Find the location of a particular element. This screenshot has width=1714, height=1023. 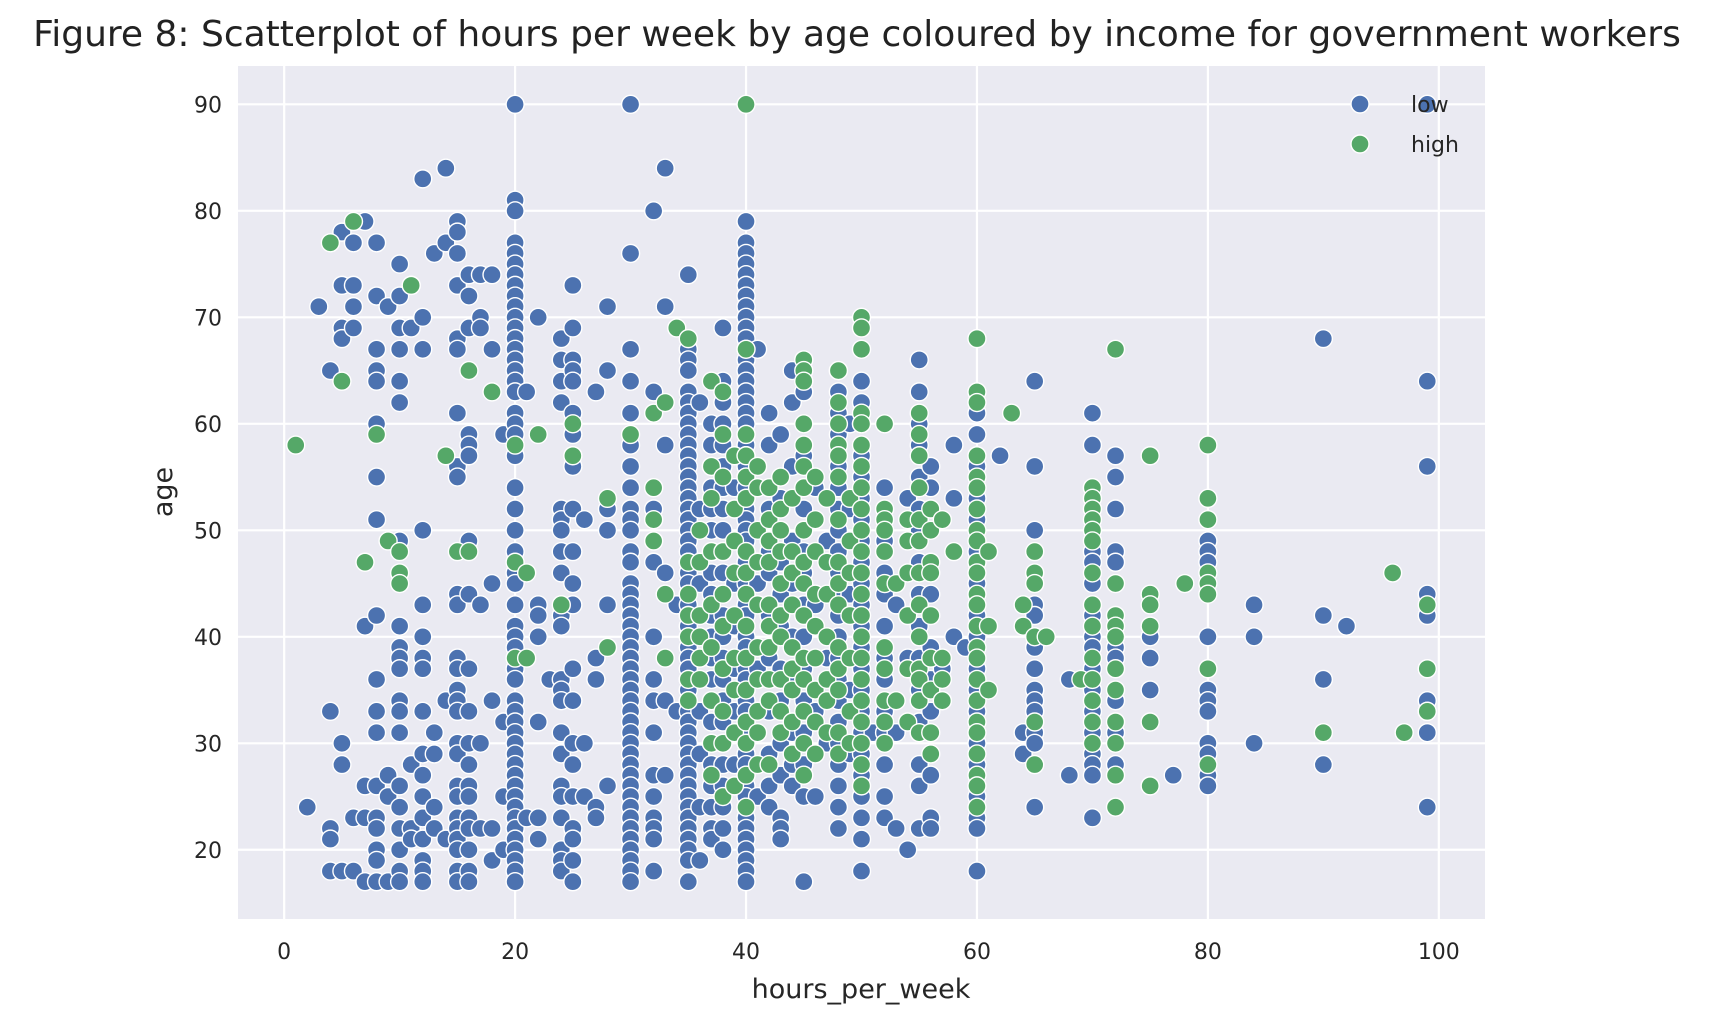

y-tick-label: 70 is located at coordinates (208, 318).